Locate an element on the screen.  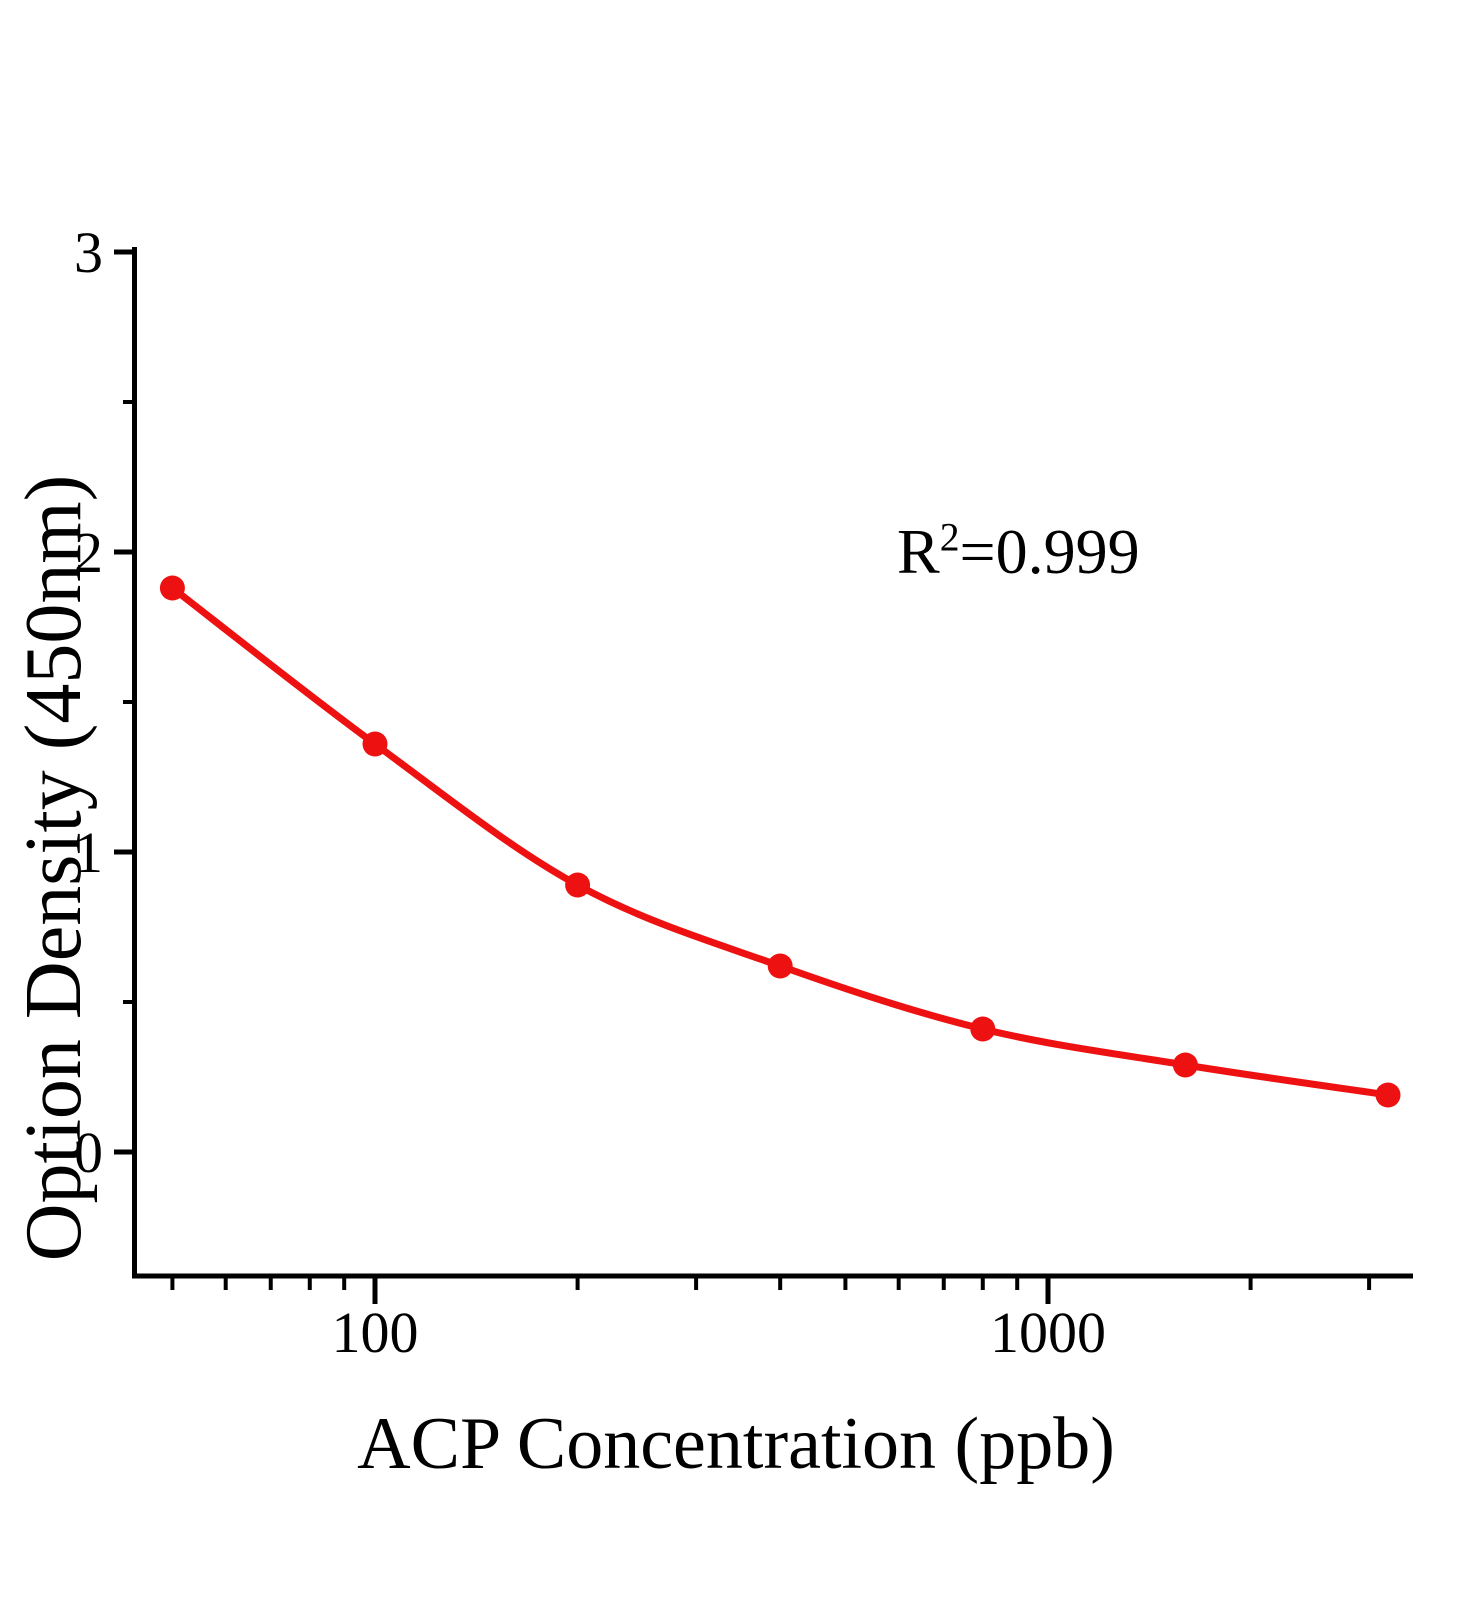
y-tick-label: 0 is located at coordinates (88, 1152).